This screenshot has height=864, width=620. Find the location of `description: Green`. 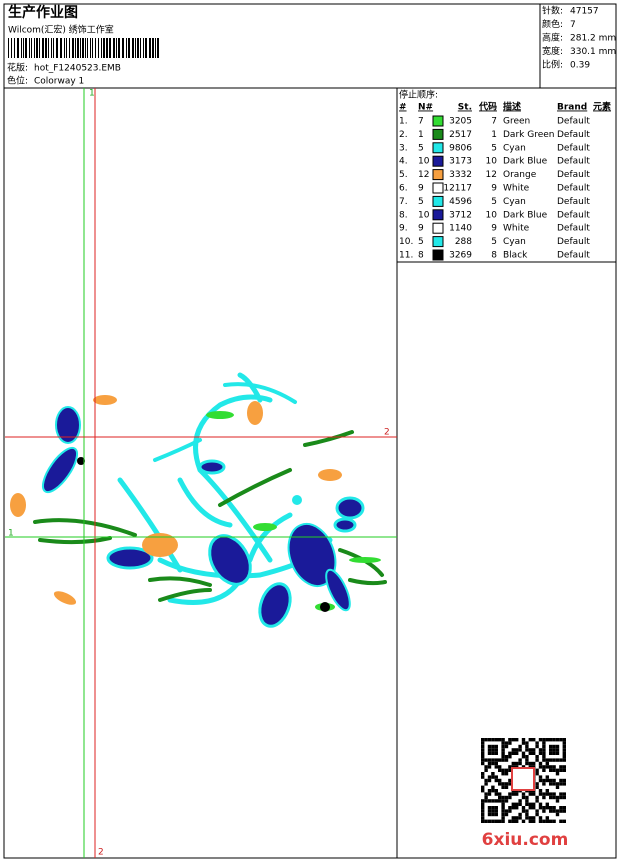

description: Green is located at coordinates (516, 122).